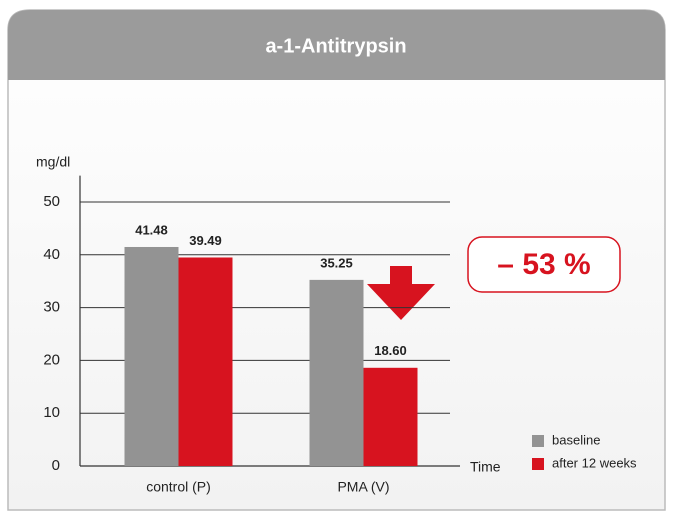 Image resolution: width=673 pixels, height=512 pixels. I want to click on y-tick-label: 40, so click(51, 254).